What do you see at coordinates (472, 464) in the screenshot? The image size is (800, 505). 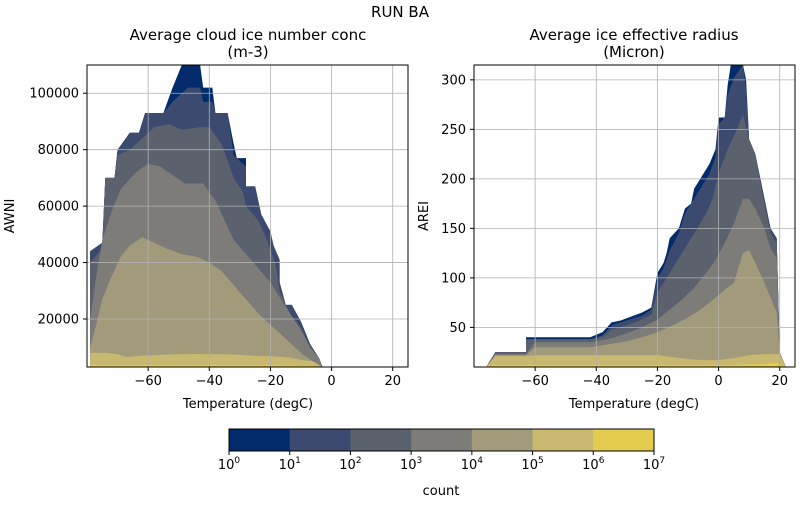 I see `colorbar-tick-label: 10⁴` at bounding box center [472, 464].